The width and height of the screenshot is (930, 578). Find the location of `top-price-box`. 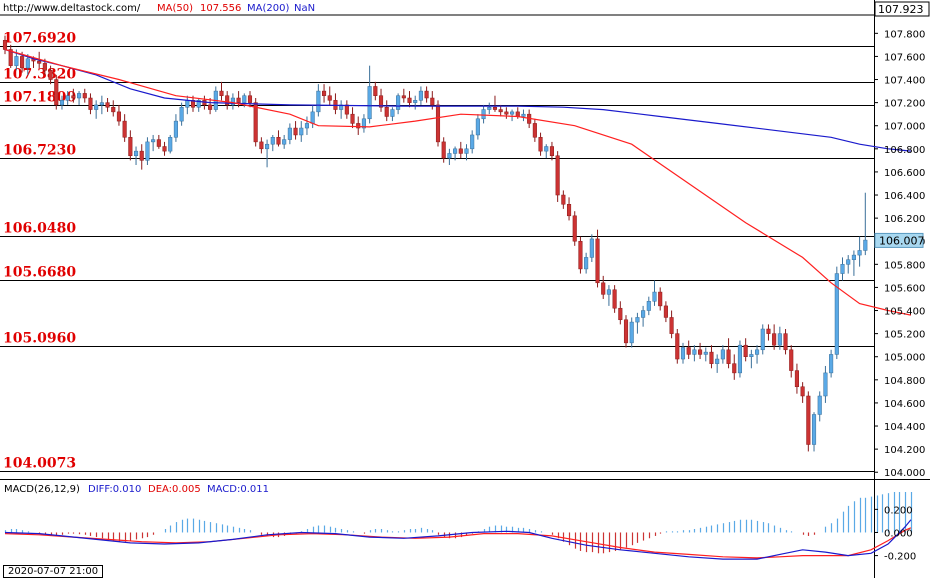

top-price-box is located at coordinates (902, 9).